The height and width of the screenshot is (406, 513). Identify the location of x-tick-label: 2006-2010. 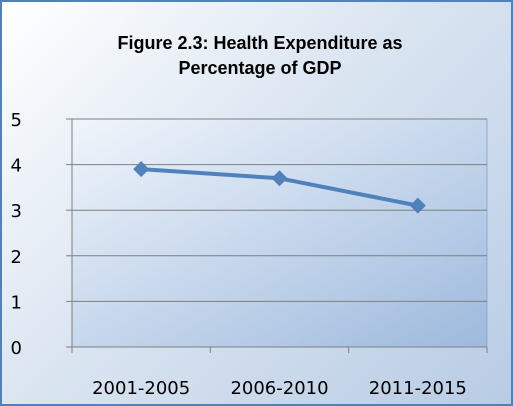
(279, 388).